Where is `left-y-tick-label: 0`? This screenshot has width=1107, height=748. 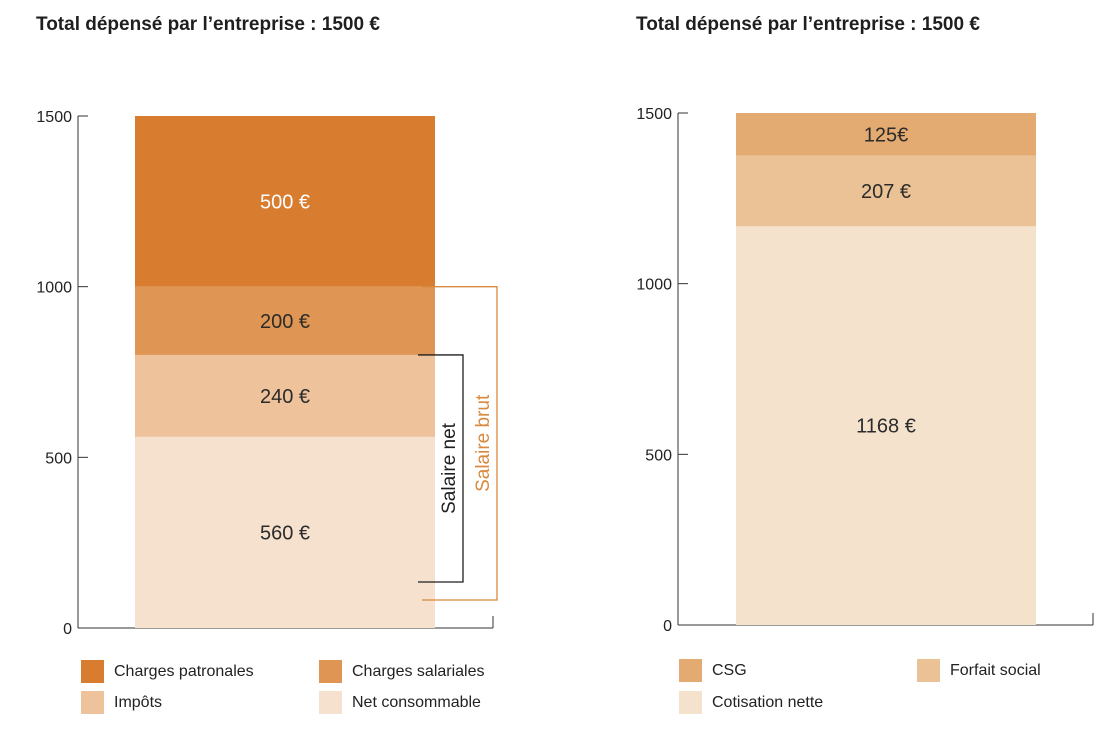 left-y-tick-label: 0 is located at coordinates (67, 629).